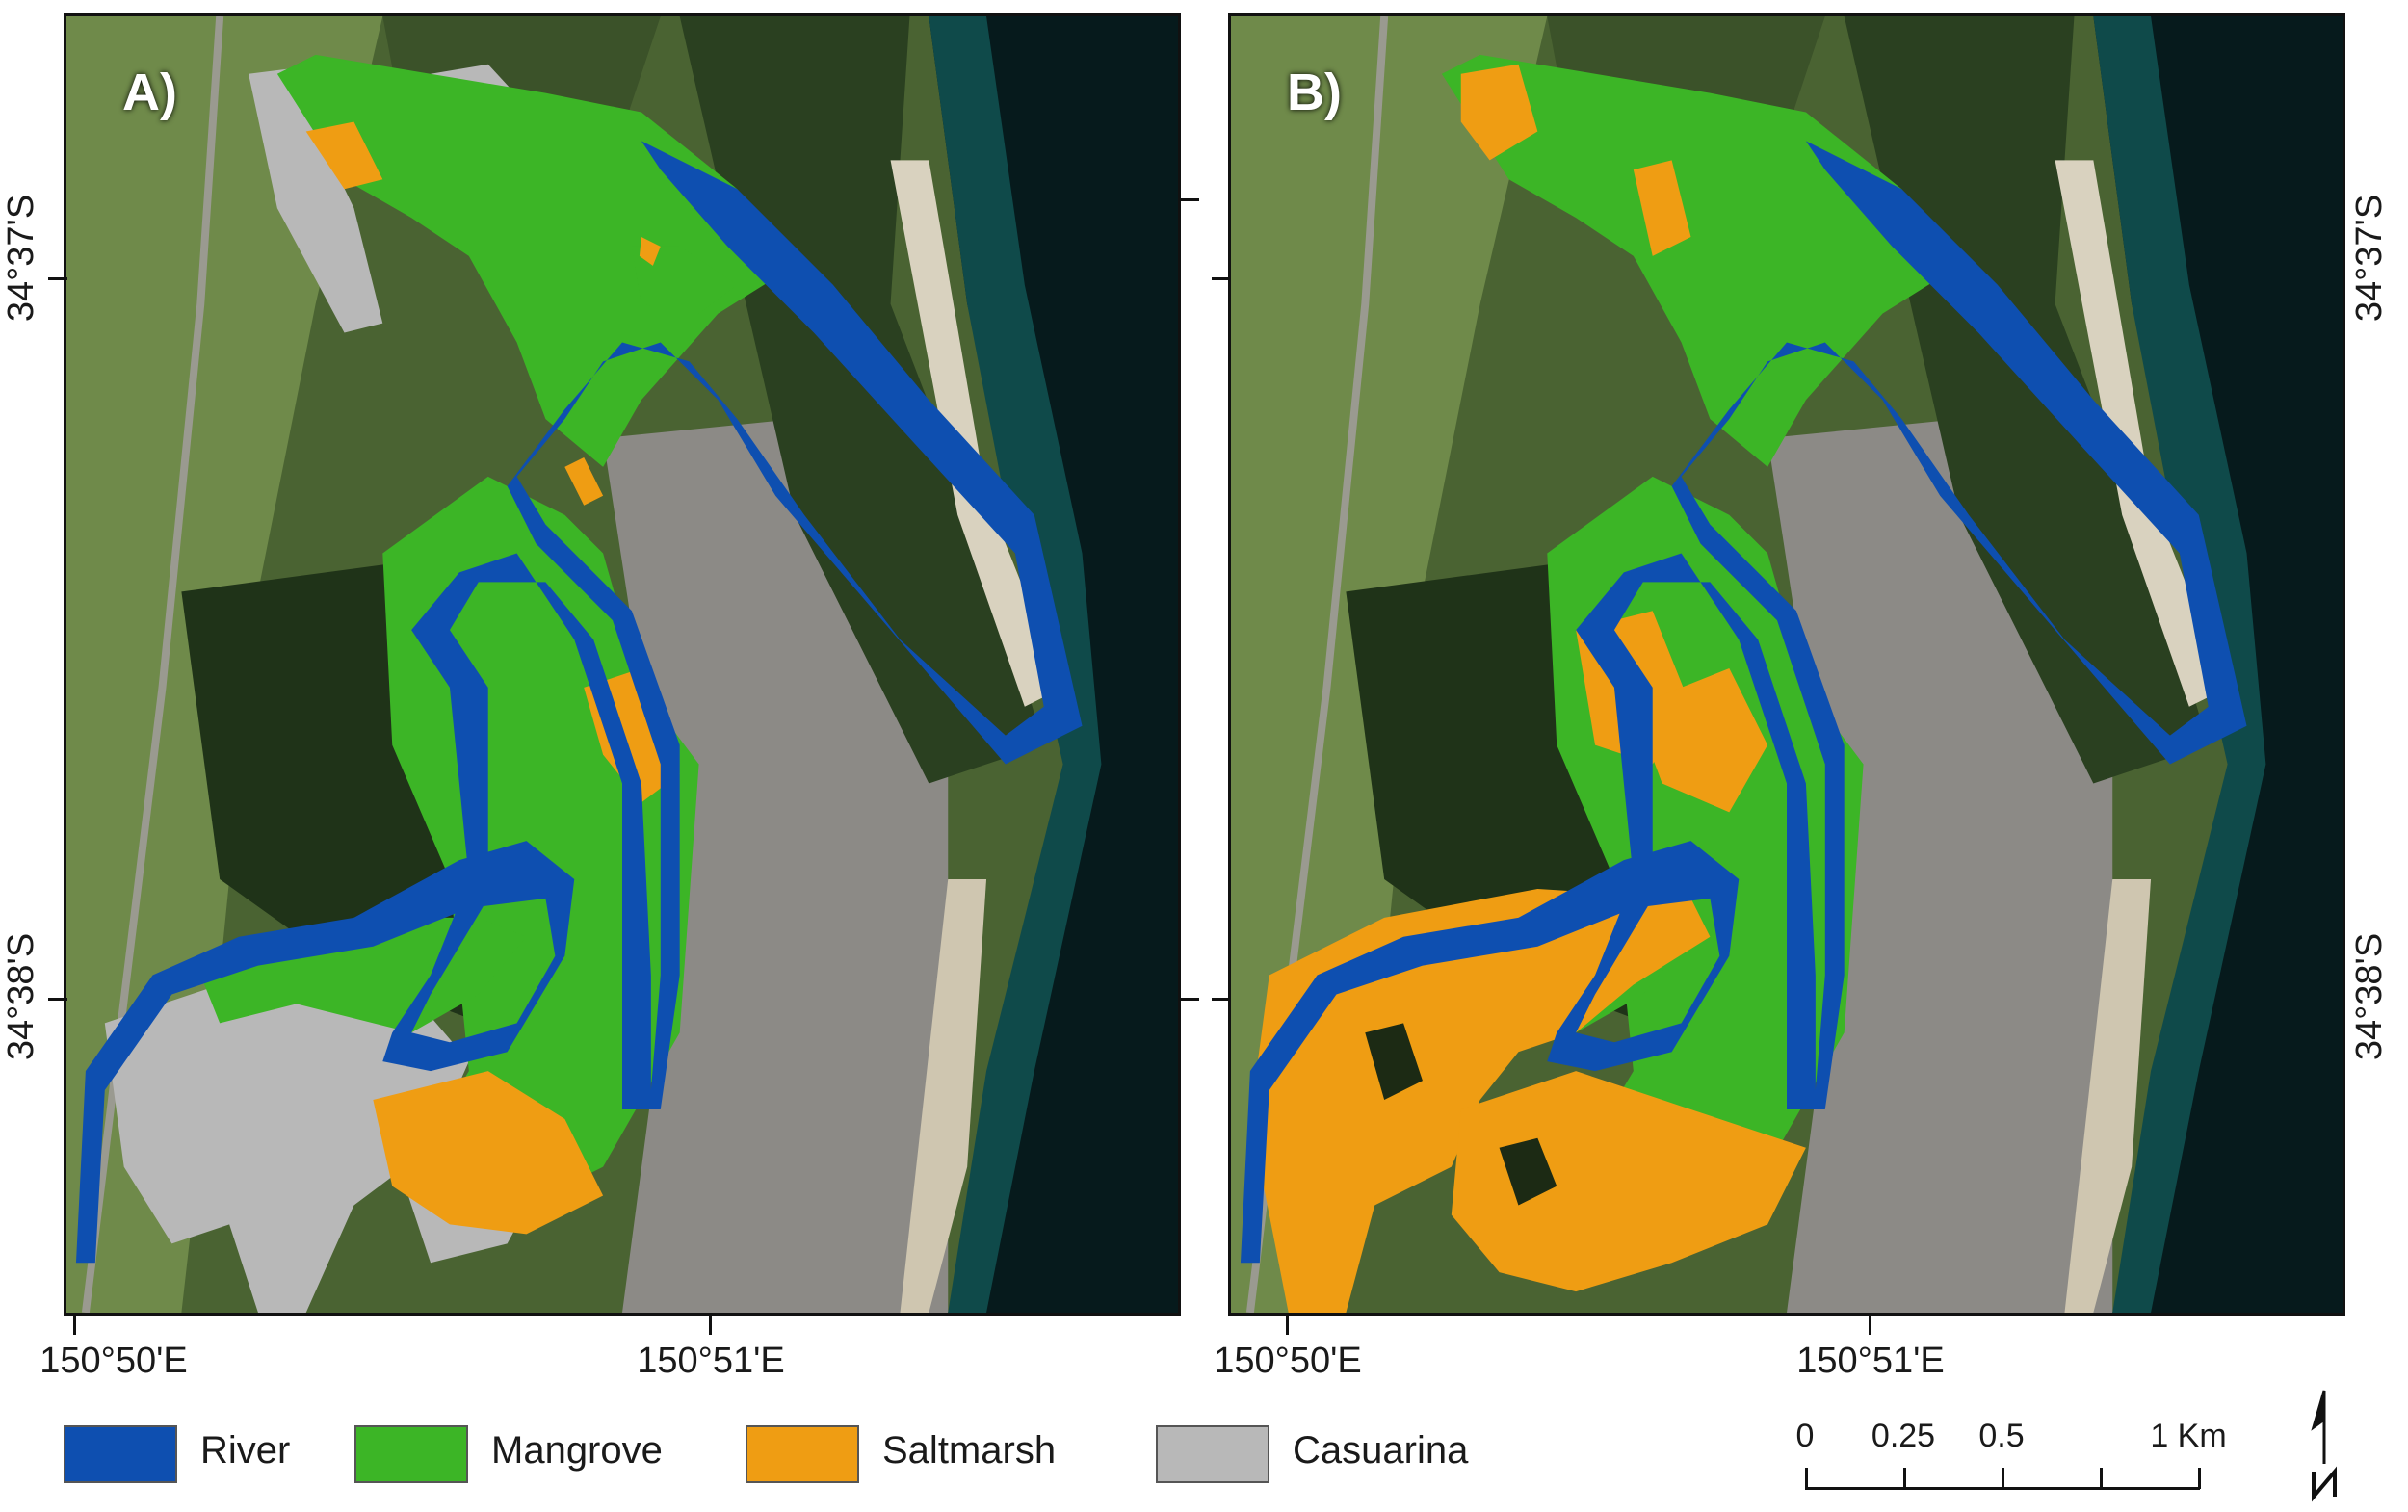 This screenshot has height=1512, width=2408. I want to click on lon-label-b-1: 150°50'E, so click(1288, 1361).